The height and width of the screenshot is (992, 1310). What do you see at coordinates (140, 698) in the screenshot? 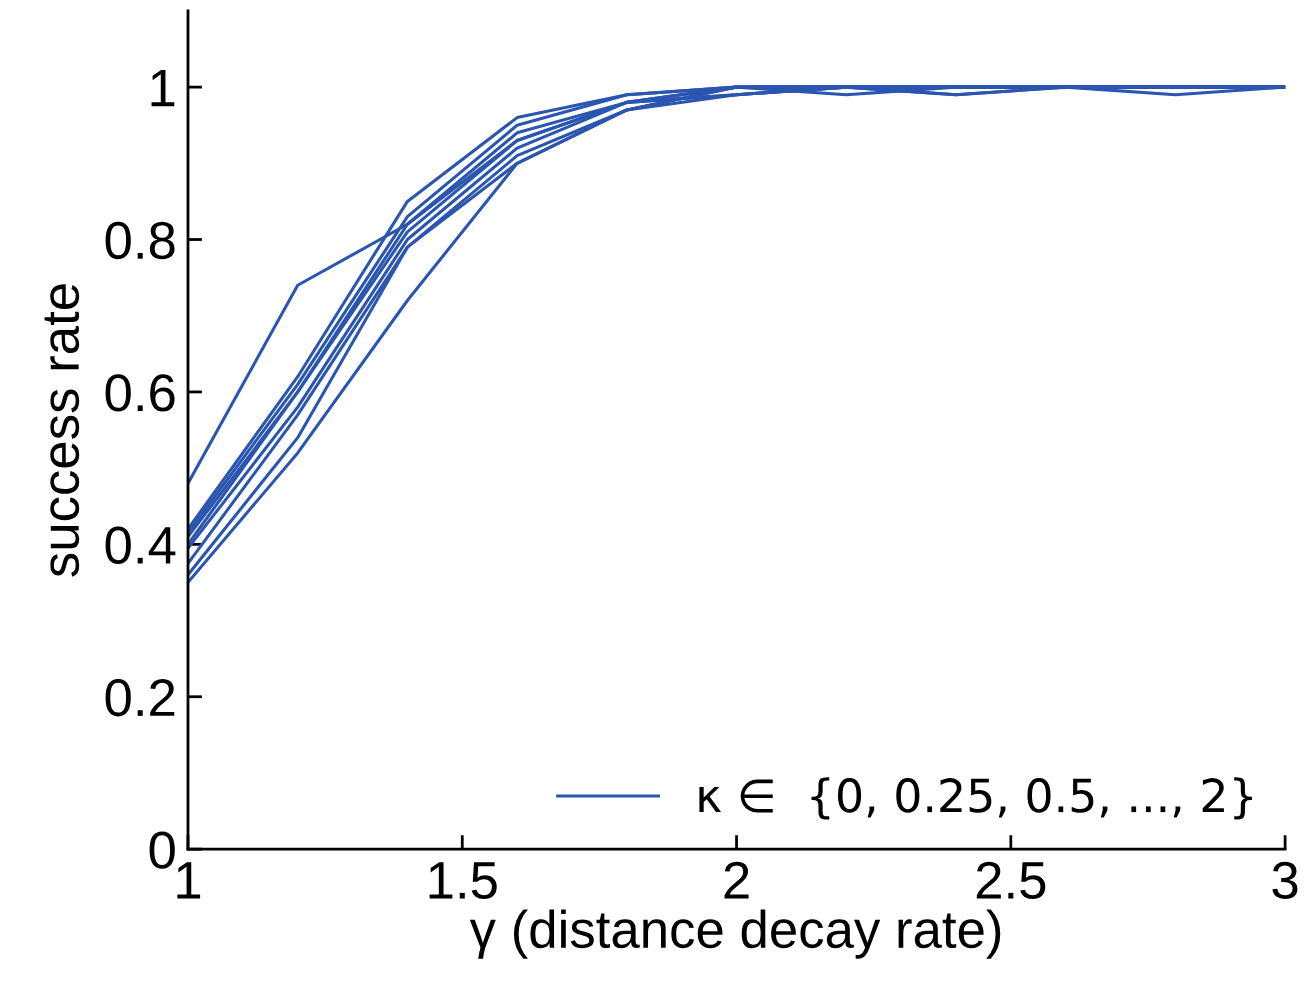
I see `y-tick-label: 0.2` at bounding box center [140, 698].